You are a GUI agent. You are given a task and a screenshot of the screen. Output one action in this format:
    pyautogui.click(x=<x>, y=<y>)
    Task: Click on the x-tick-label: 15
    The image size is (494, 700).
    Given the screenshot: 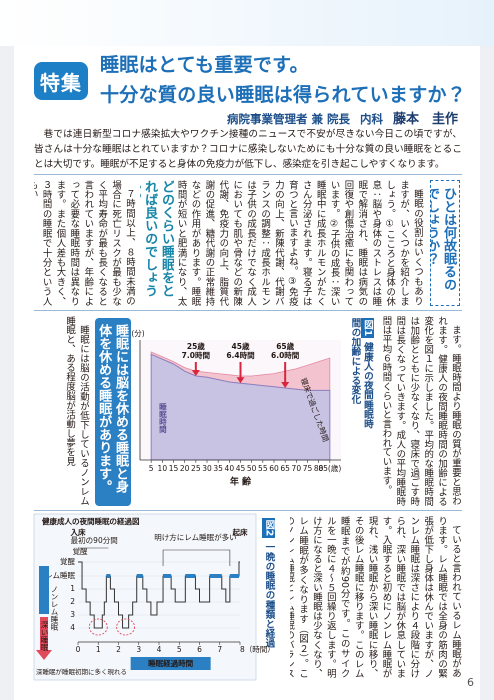 What is the action you would take?
    pyautogui.click(x=174, y=468)
    